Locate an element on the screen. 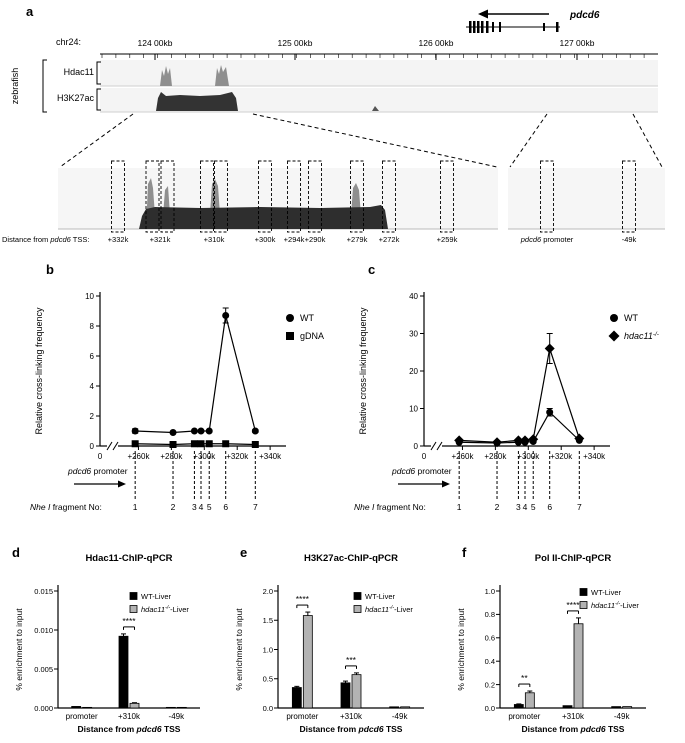 The image size is (685, 743). panel-d-label: d is located at coordinates (16, 552).